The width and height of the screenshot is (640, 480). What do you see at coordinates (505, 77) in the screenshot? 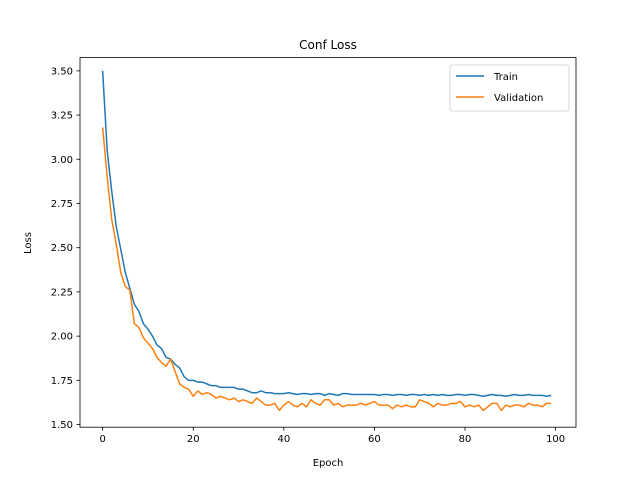
I see `legend-label-train: Train` at bounding box center [505, 77].